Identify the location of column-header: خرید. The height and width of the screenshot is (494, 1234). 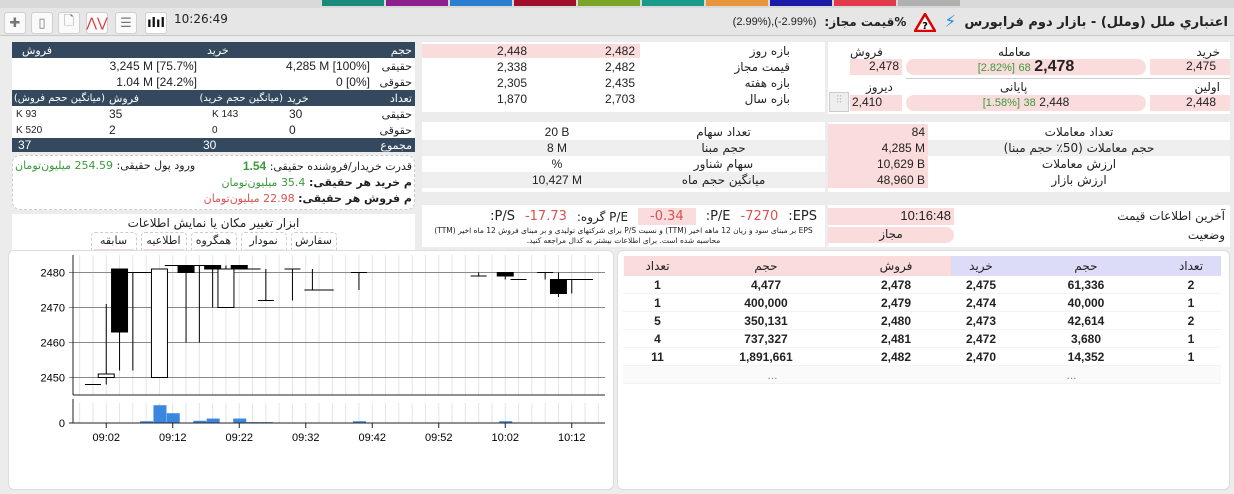
(981, 266).